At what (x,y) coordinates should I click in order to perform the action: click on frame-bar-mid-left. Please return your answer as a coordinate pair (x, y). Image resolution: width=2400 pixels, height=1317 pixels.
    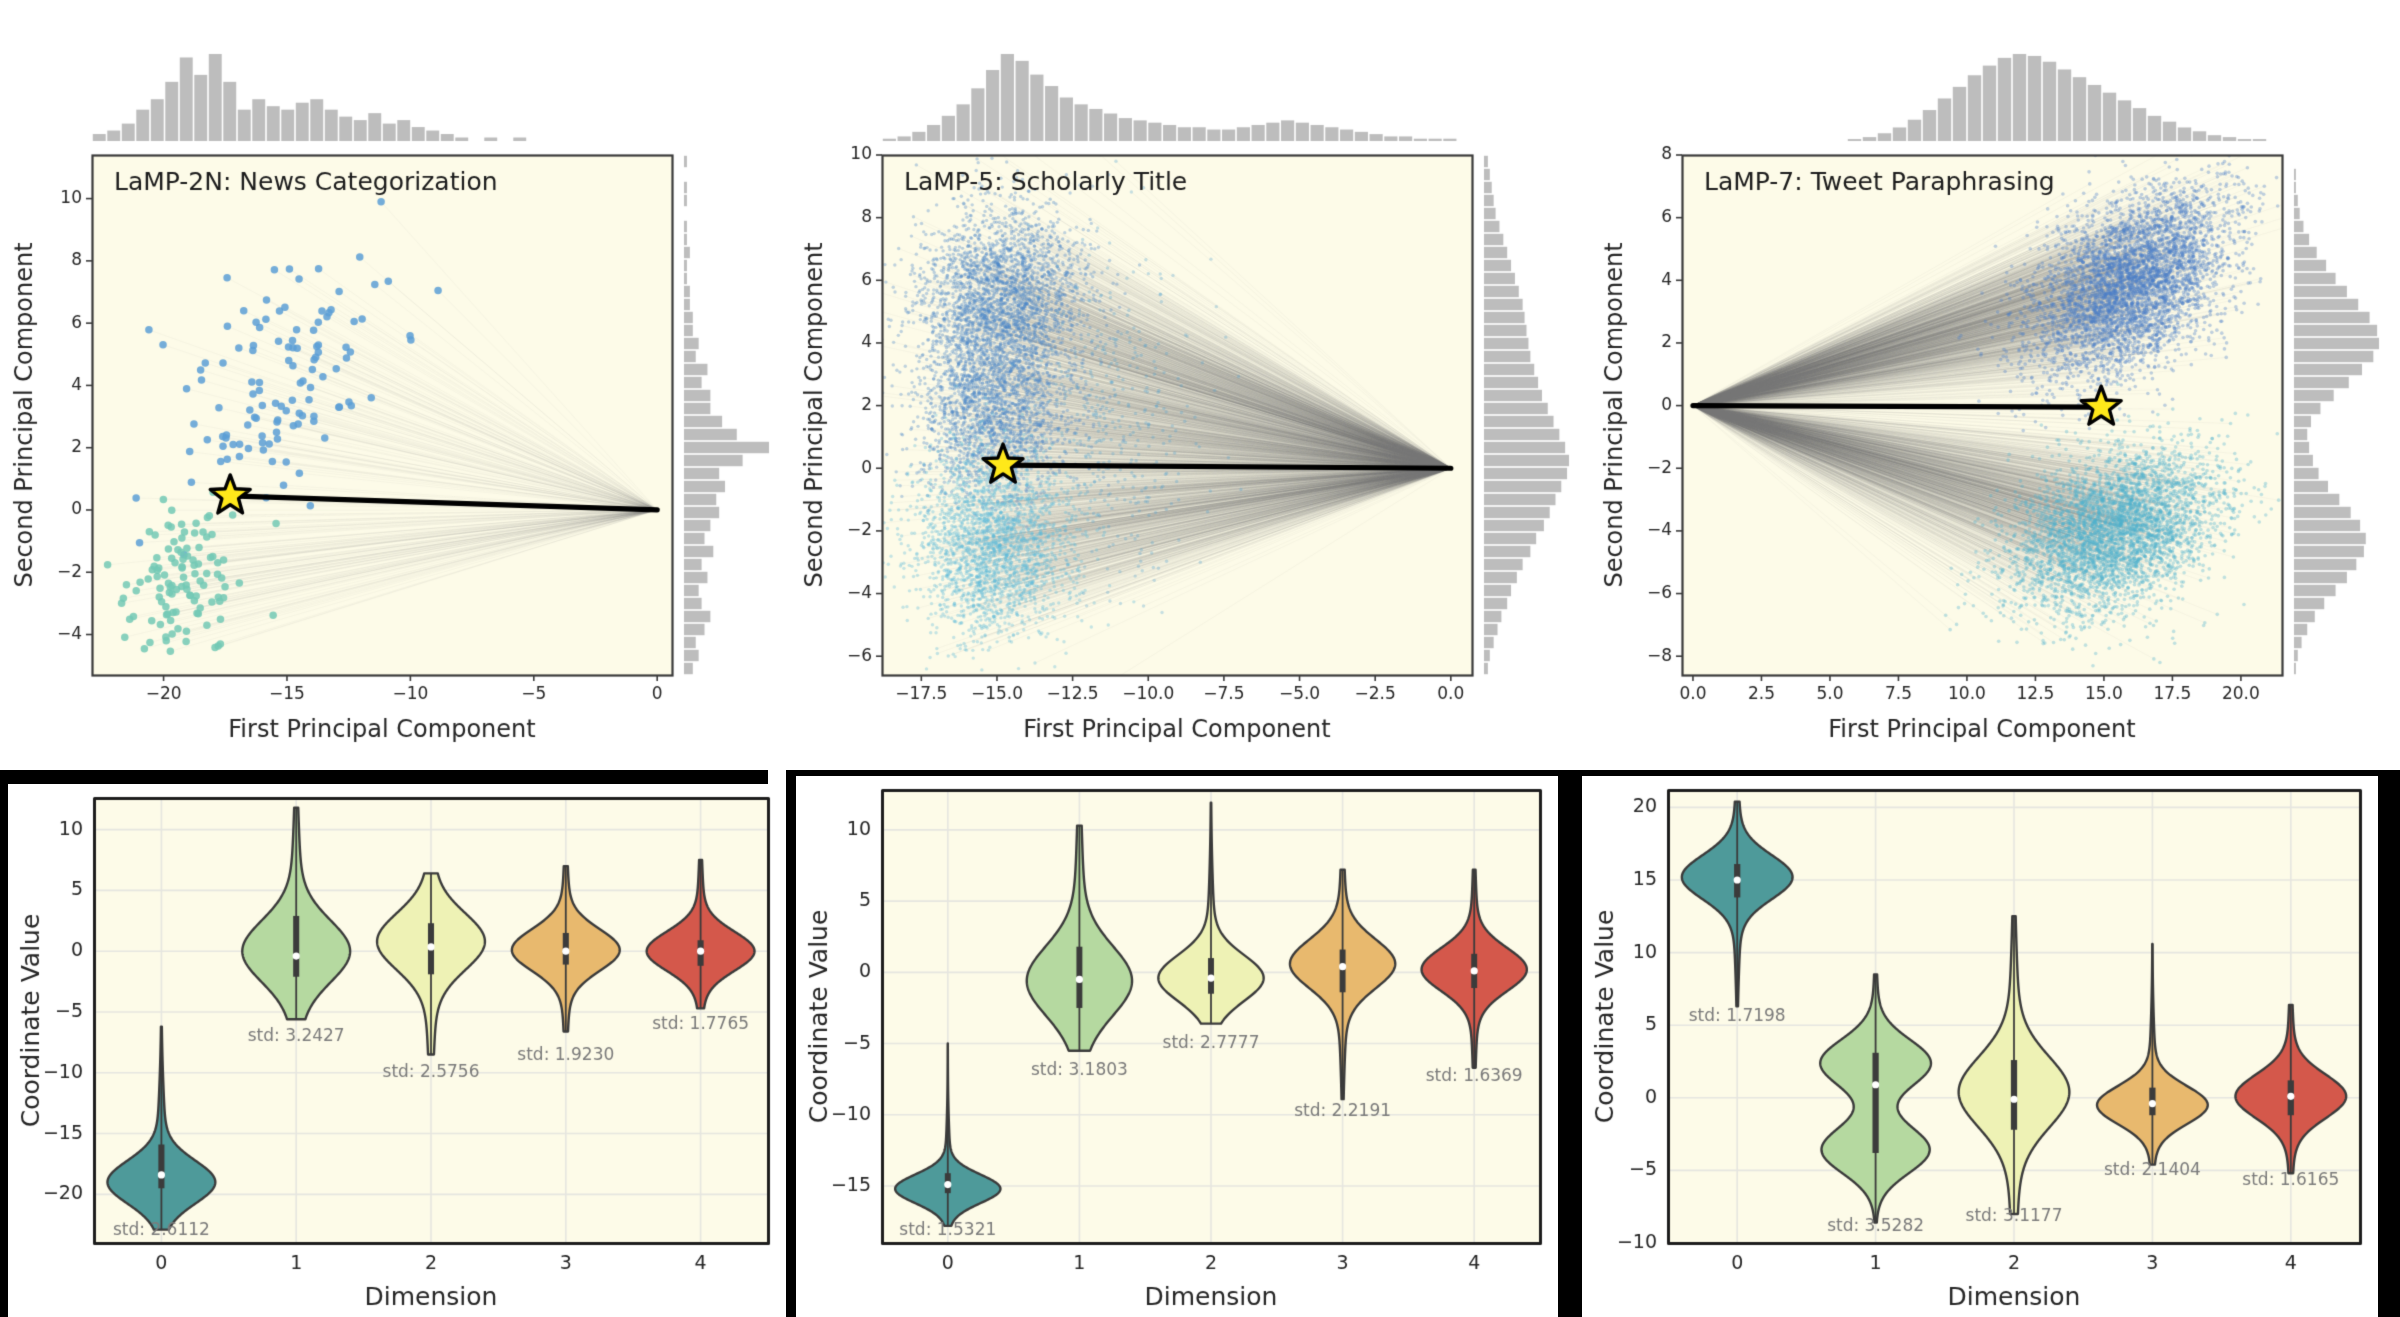
    Looking at the image, I should click on (791, 1043).